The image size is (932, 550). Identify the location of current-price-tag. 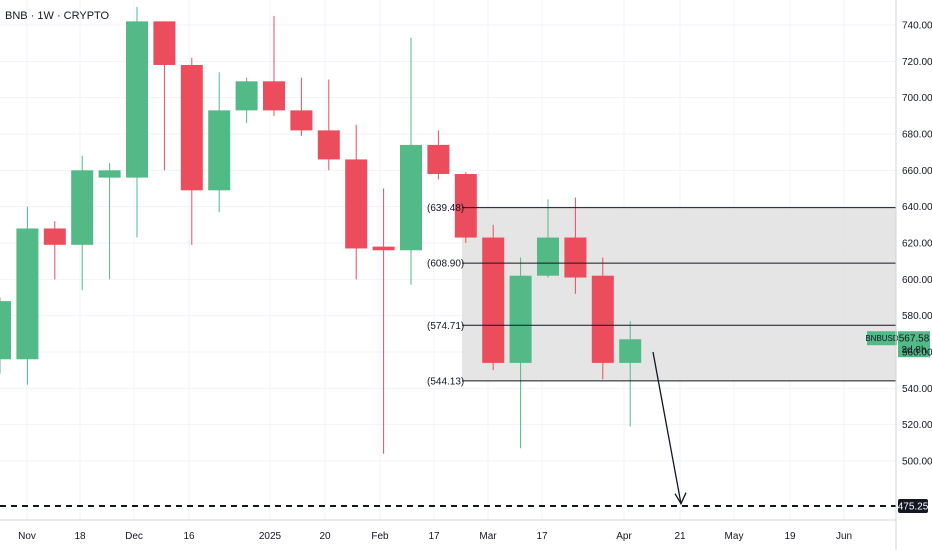
(914, 344).